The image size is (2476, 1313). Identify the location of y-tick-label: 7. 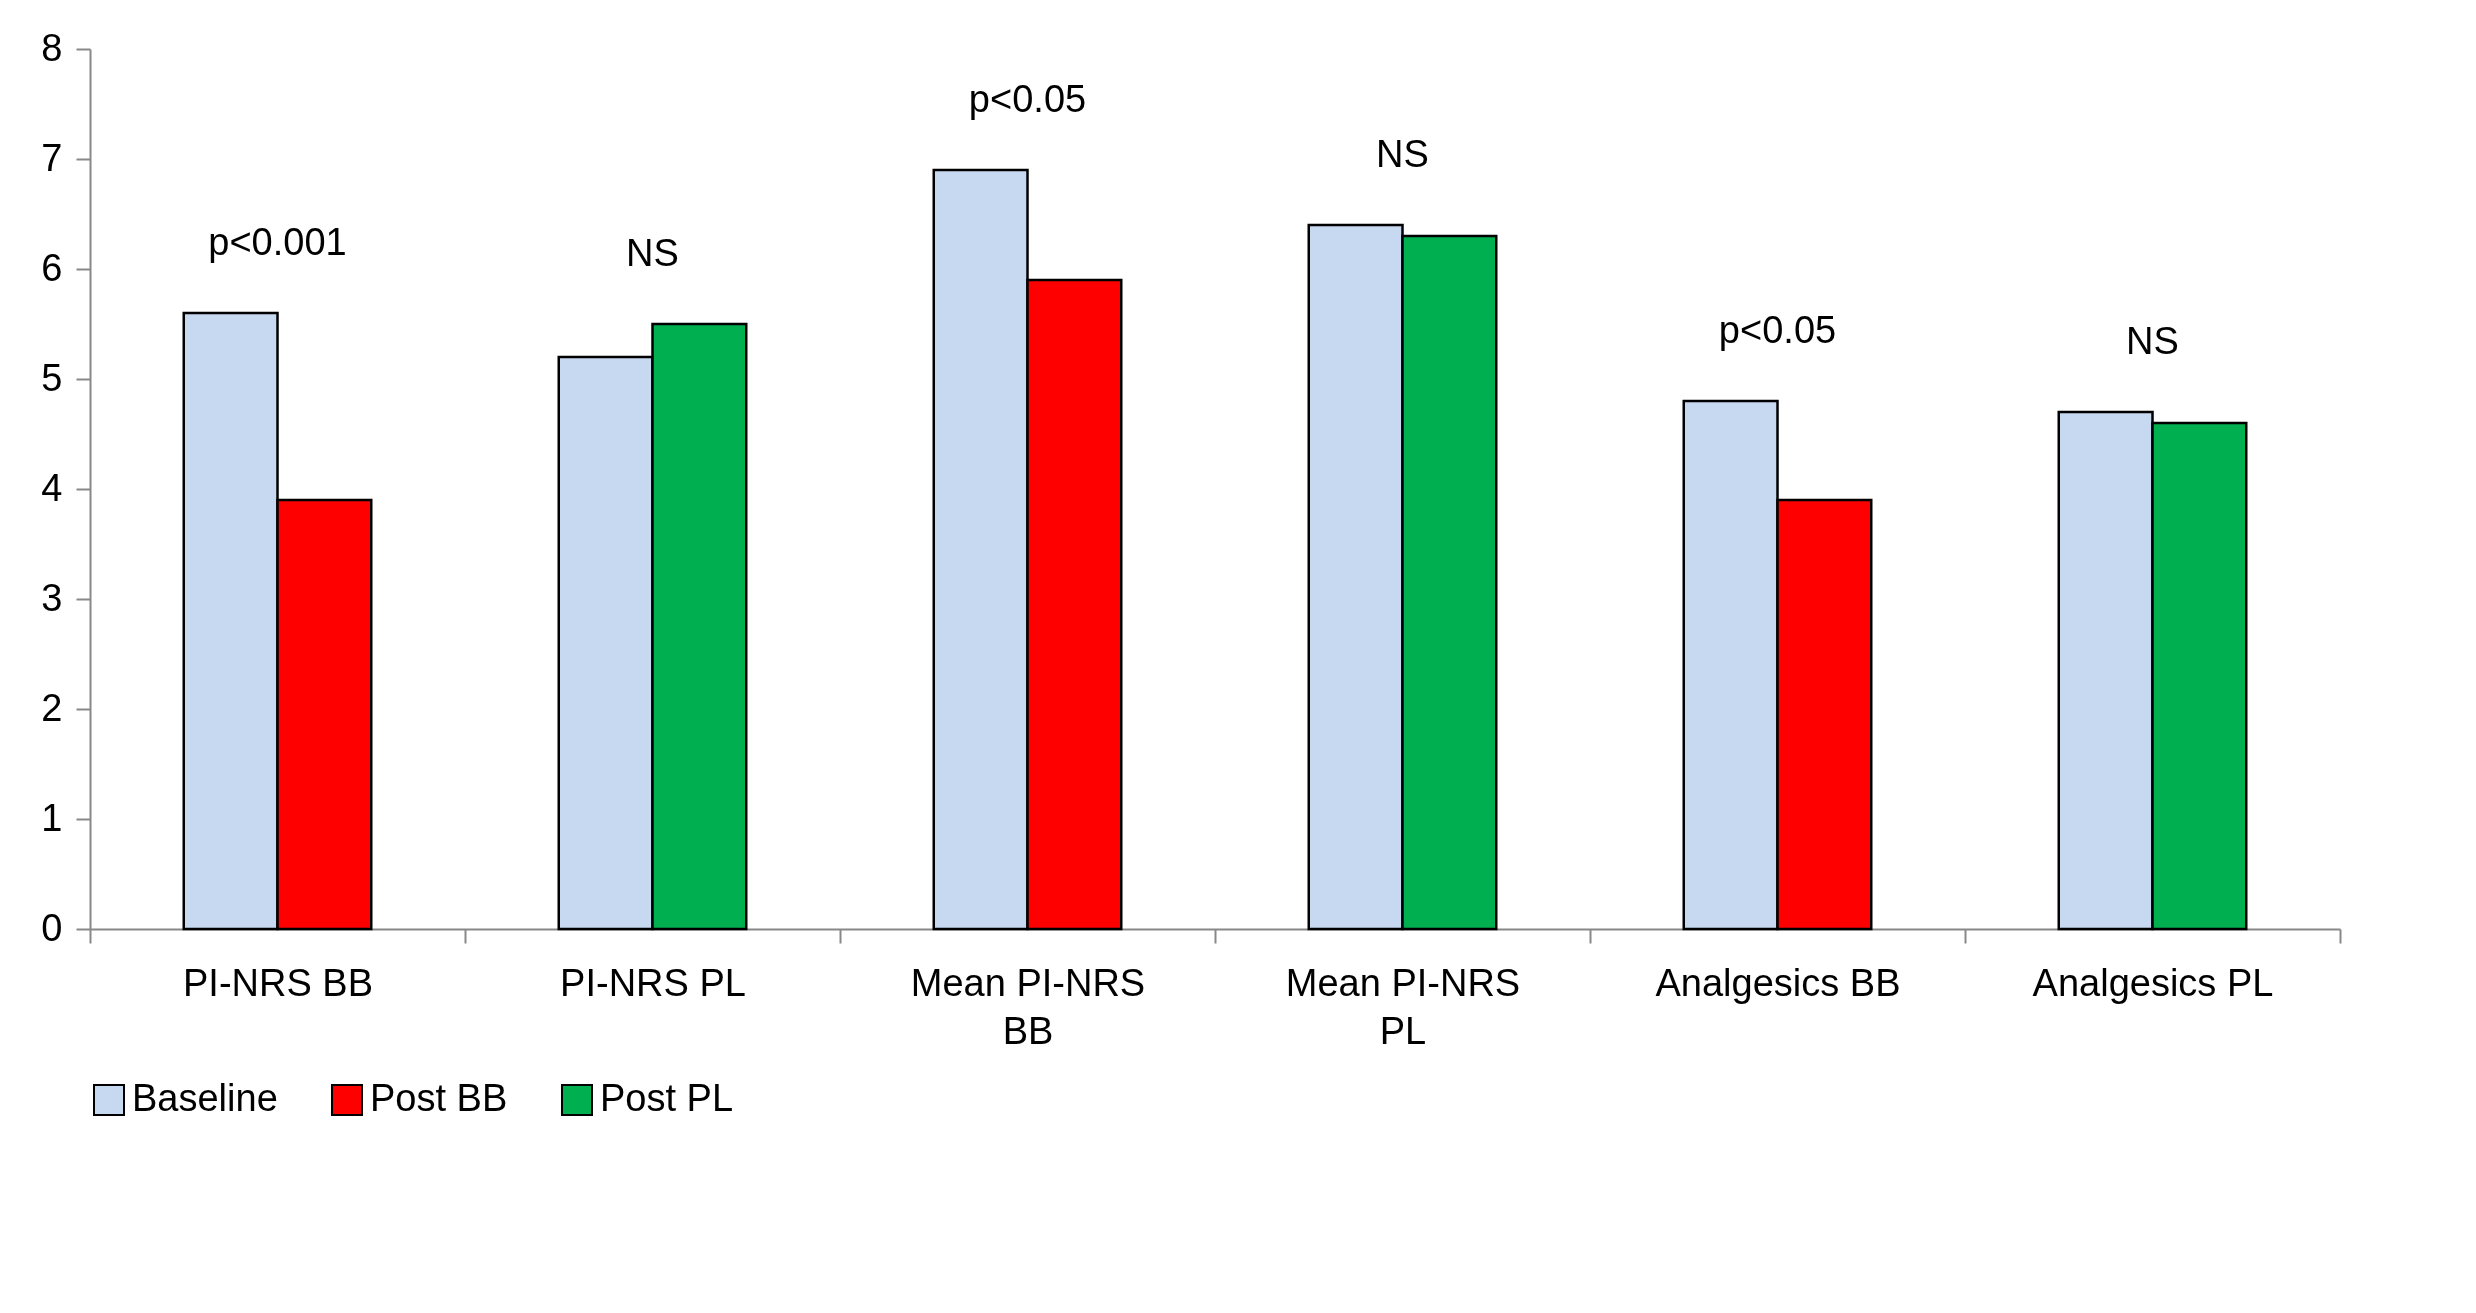
(52, 157).